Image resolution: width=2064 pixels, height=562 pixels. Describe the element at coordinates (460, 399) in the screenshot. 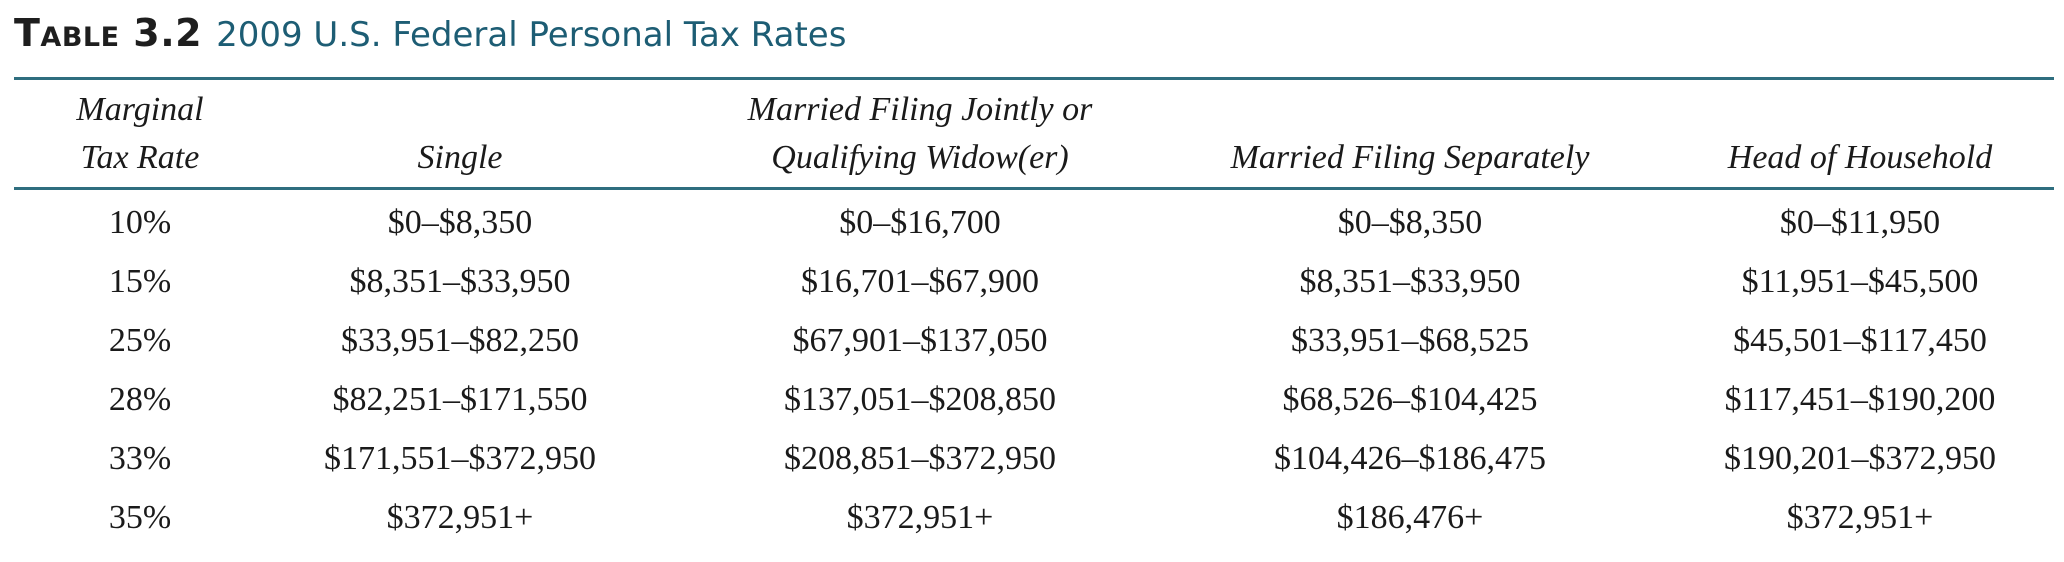

I see `single-cell: $82,251–$171,550` at that location.